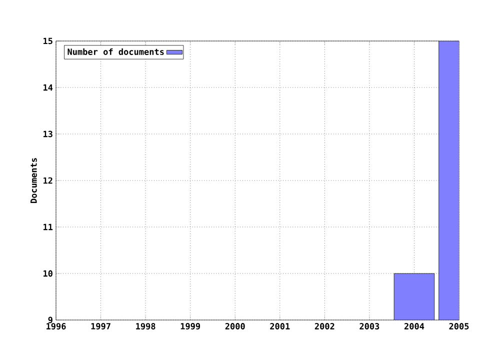 The width and height of the screenshot is (480, 350). Describe the element at coordinates (48, 180) in the screenshot. I see `y-tick-label: 12` at that location.